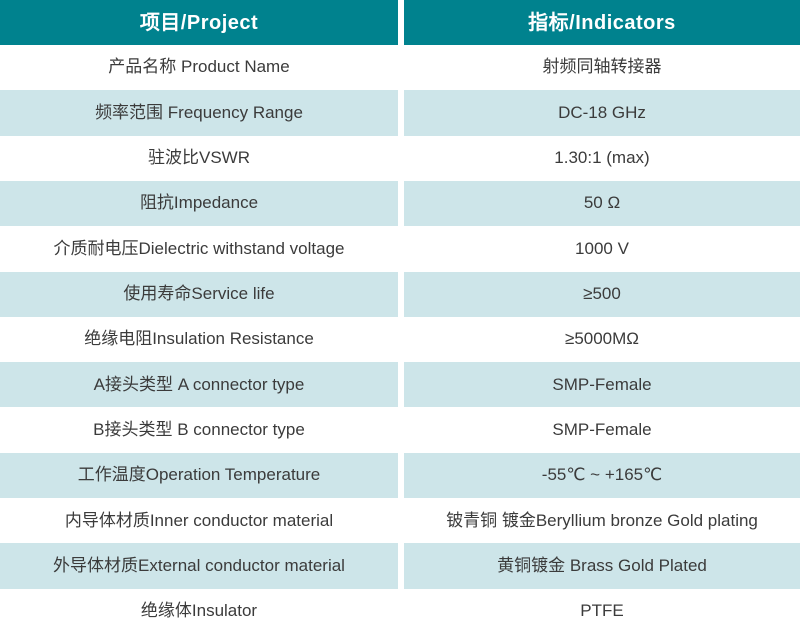 The width and height of the screenshot is (800, 634). Describe the element at coordinates (199, 294) in the screenshot. I see `row-label: 使用寿命Service life` at that location.